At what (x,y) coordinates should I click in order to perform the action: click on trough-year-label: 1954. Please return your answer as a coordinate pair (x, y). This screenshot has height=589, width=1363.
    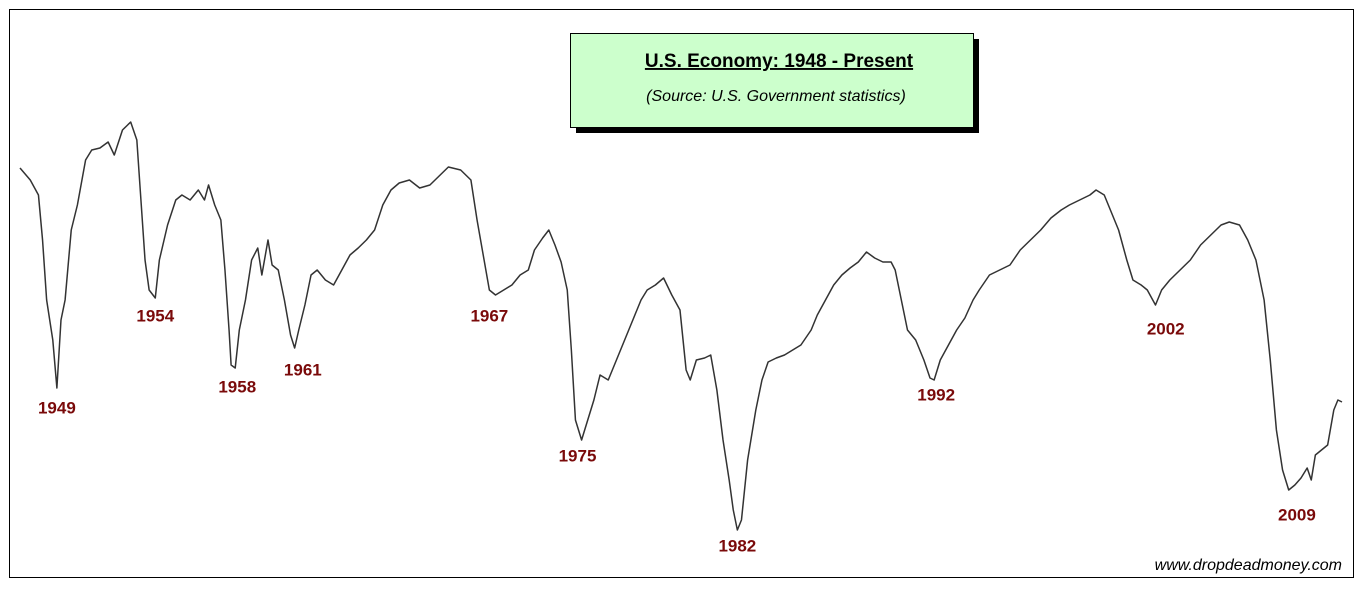
    Looking at the image, I should click on (155, 315).